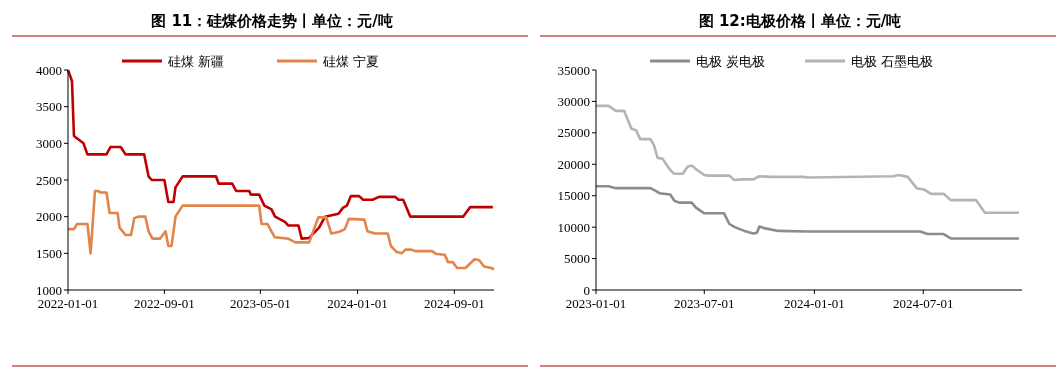 This screenshot has height=384, width=1057. Describe the element at coordinates (586, 290) in the screenshot. I see `y-tick-label: 0` at that location.